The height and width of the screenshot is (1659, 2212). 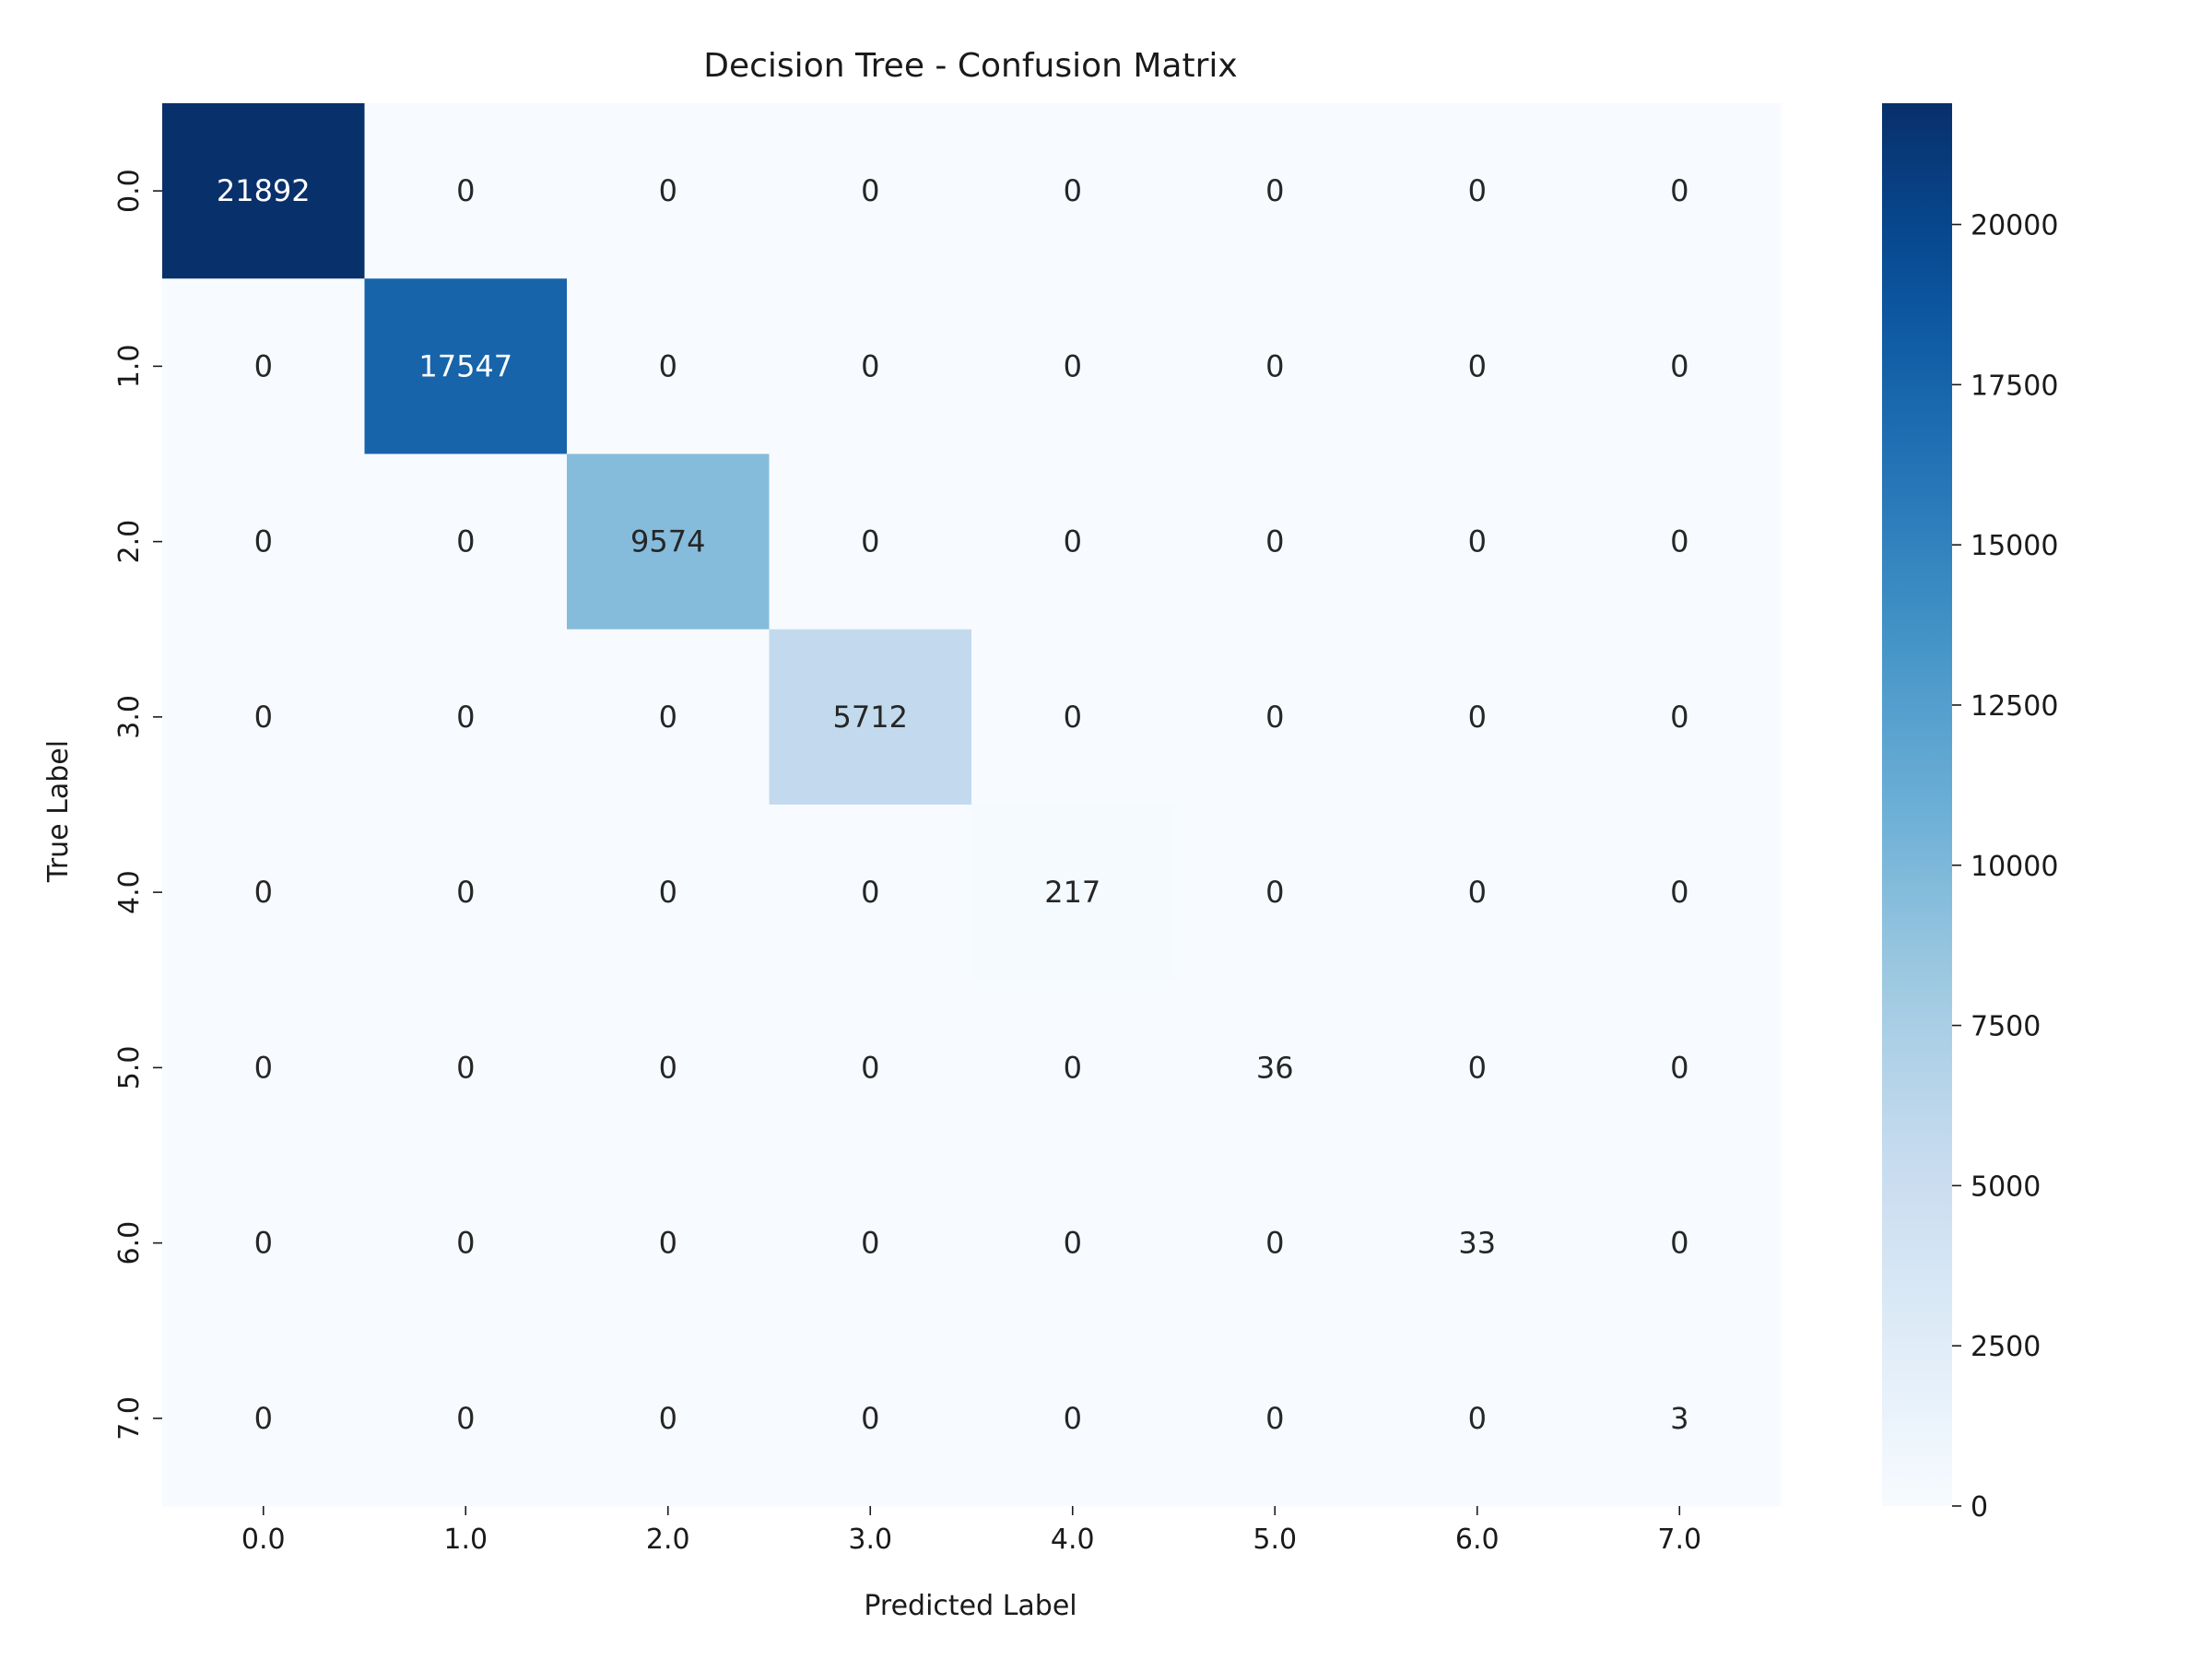 What do you see at coordinates (264, 190) in the screenshot?
I see `cell-value-0-0: 21892` at bounding box center [264, 190].